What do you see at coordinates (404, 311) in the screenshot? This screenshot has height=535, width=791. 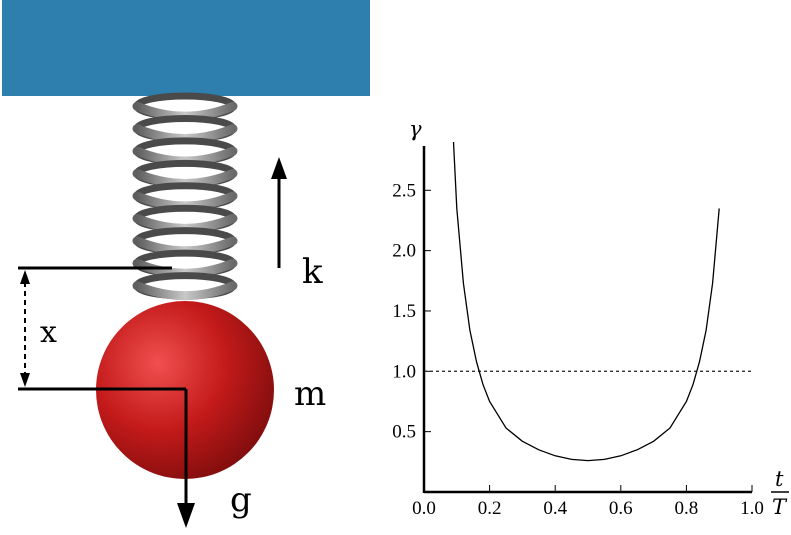 I see `y-tick-label: 1.5` at bounding box center [404, 311].